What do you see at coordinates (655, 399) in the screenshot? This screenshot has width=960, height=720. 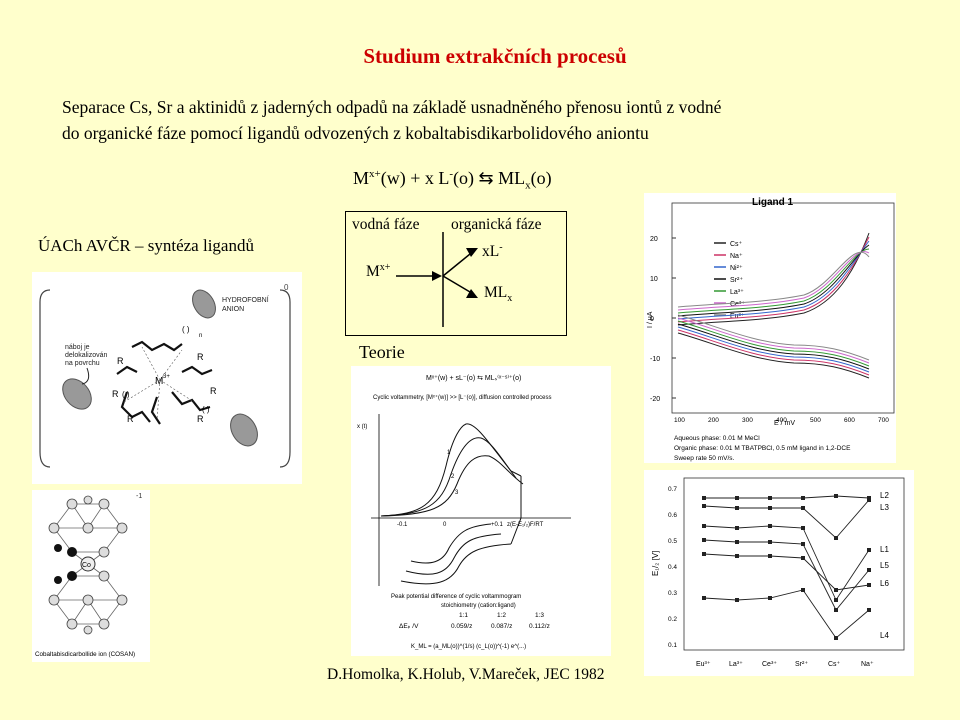 I see `y-tick-label: -20` at bounding box center [655, 399].